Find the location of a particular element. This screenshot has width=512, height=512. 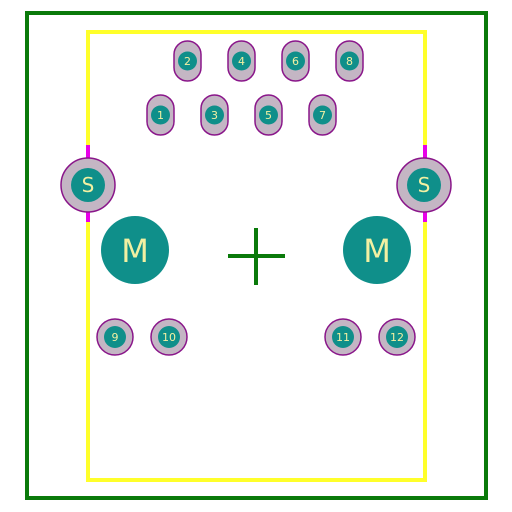

mount-hole-left: M is located at coordinates (135, 250).